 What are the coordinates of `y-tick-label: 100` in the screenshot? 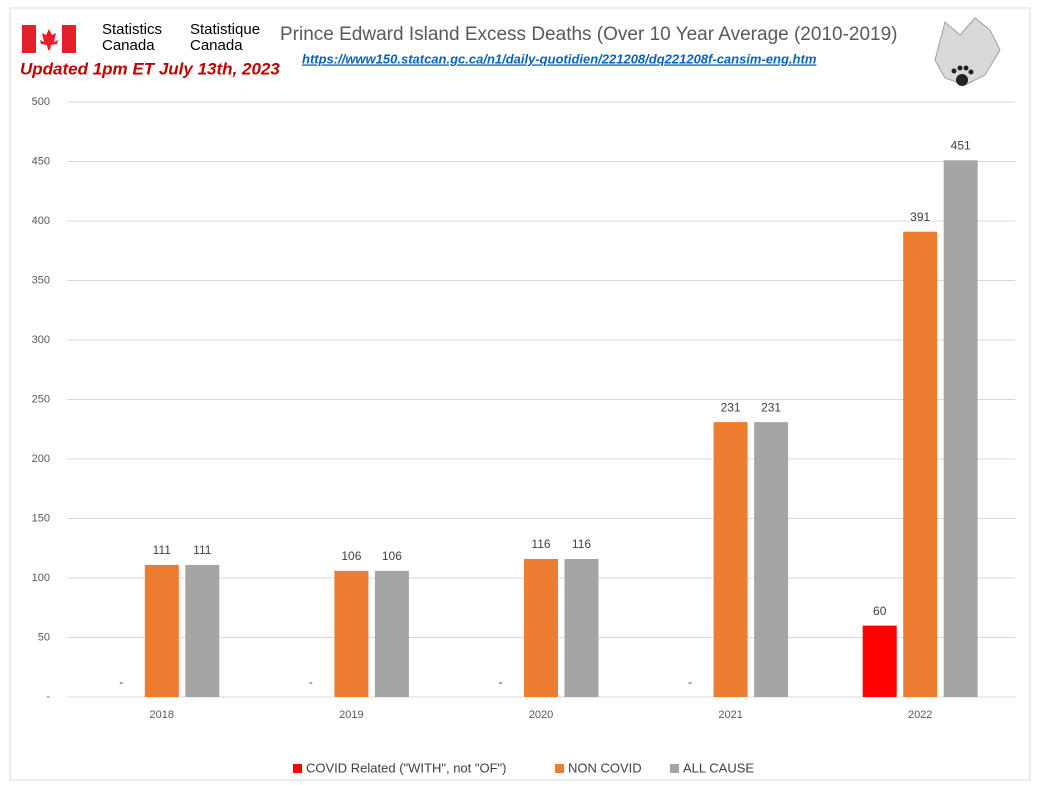 It's located at (41, 578).